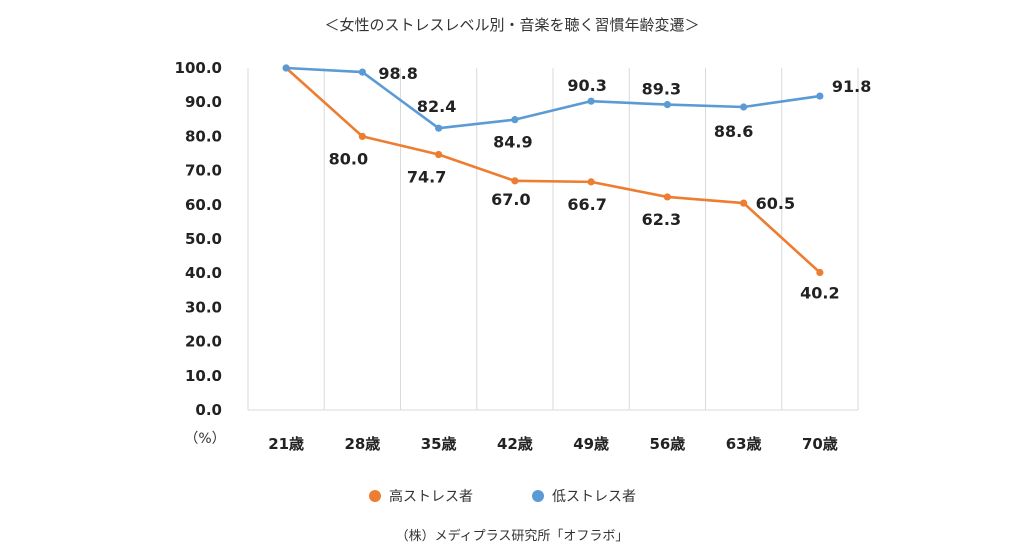 This screenshot has width=1024, height=553. What do you see at coordinates (586, 204) in the screenshot?
I see `series-0-data-label-4: 66.7` at bounding box center [586, 204].